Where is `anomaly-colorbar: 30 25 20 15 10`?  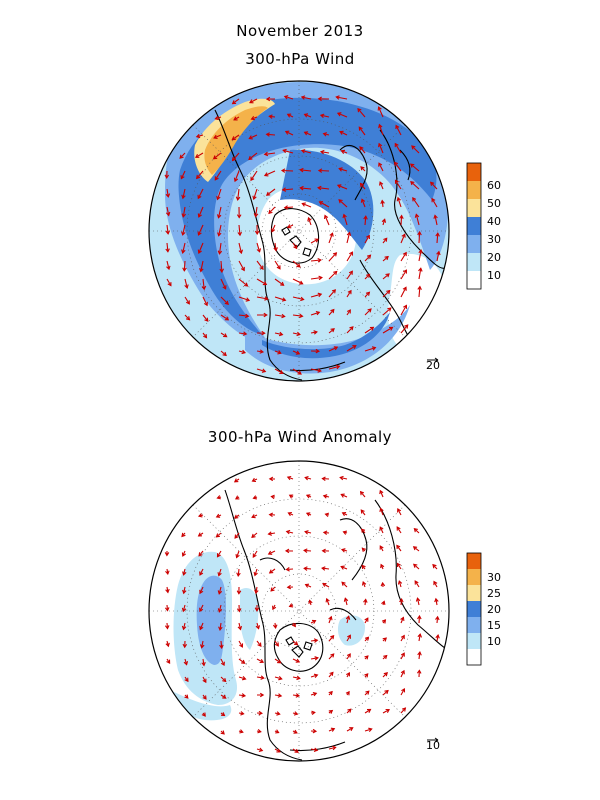
anomaly-colorbar: 30 25 20 15 10 is located at coordinates (483, 609).